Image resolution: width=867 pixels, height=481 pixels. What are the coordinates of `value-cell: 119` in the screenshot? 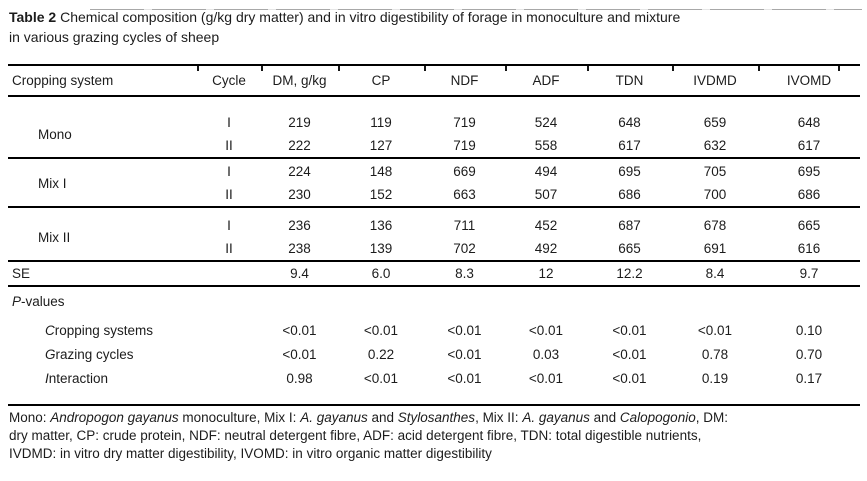 It's located at (381, 122).